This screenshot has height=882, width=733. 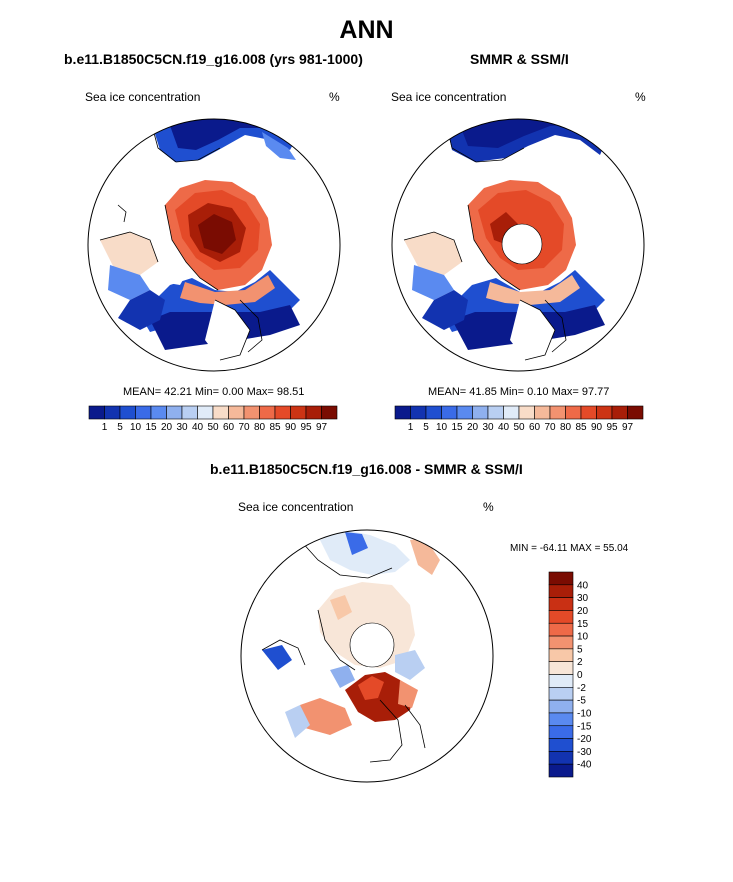 What do you see at coordinates (366, 30) in the screenshot?
I see `main-title: ANN` at bounding box center [366, 30].